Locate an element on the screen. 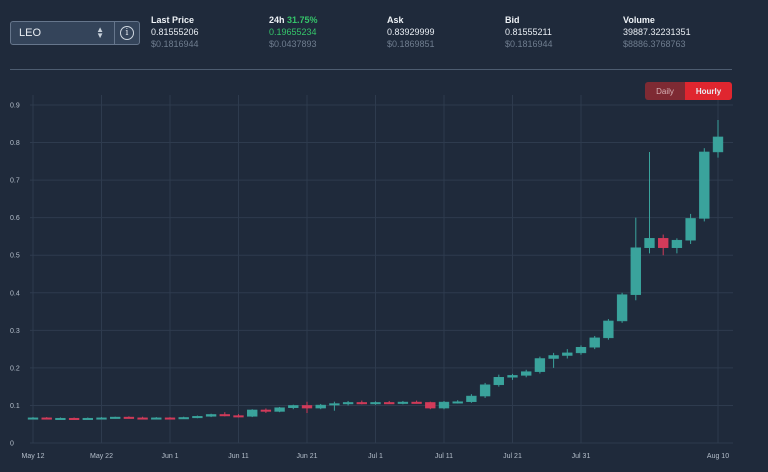 The image size is (768, 472). hourly-button: Hourly is located at coordinates (708, 91).